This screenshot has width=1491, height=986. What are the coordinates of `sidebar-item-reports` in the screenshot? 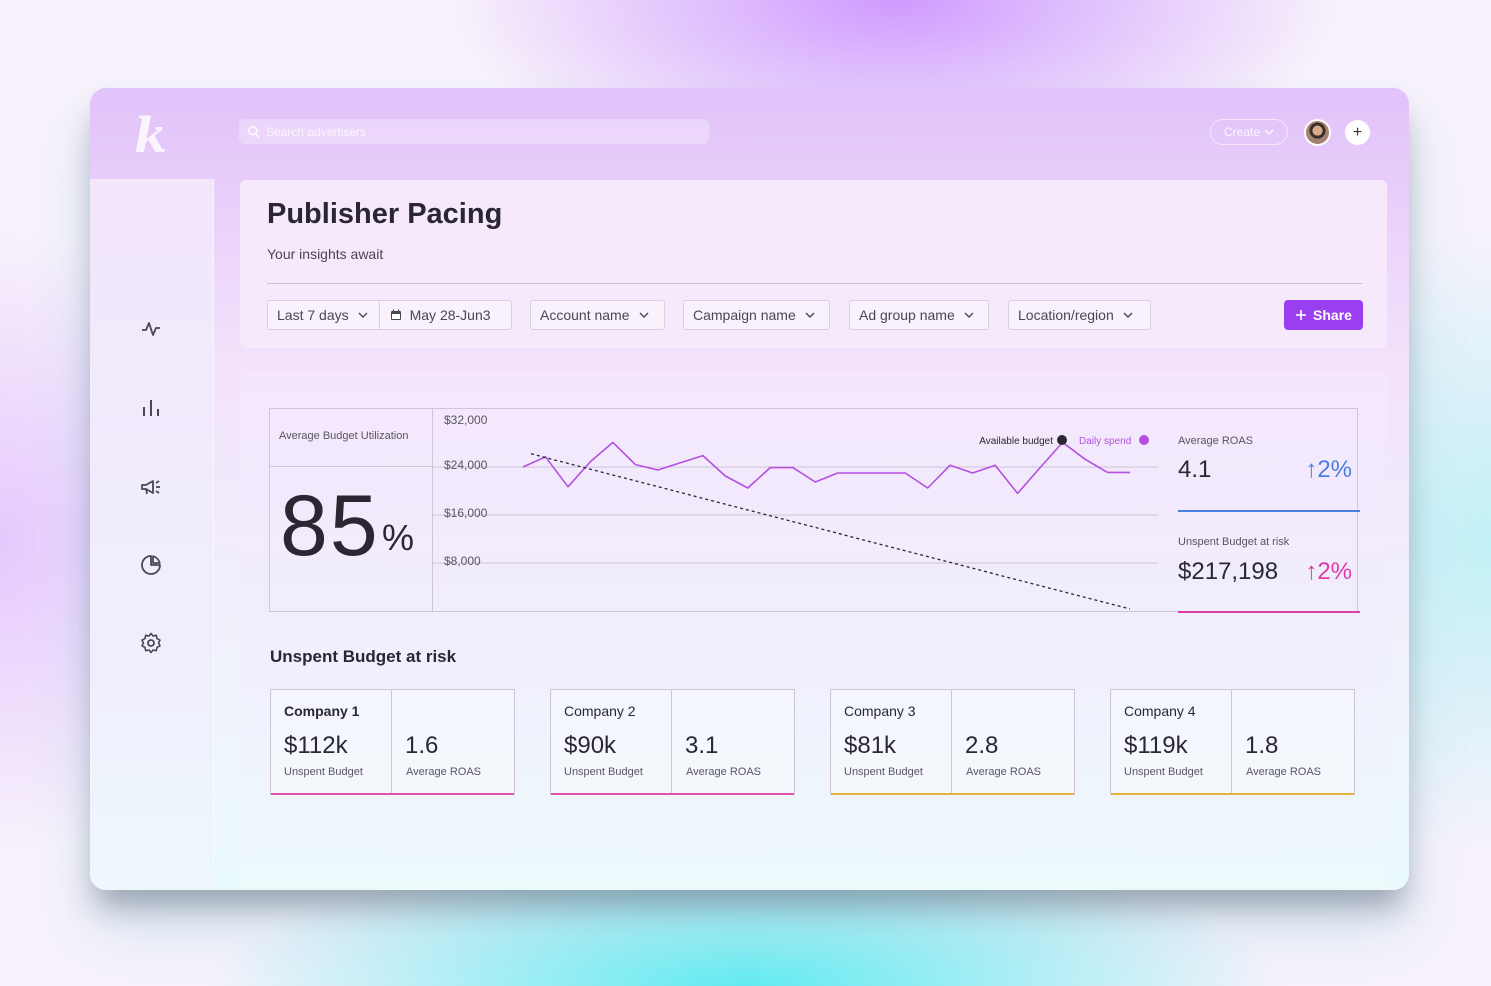 It's located at (151, 565).